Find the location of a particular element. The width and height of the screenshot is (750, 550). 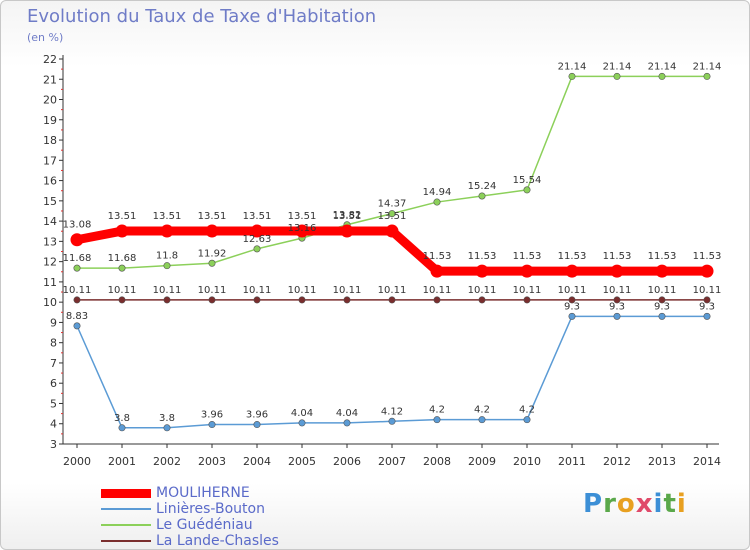

logo-letter: r is located at coordinates (610, 504).